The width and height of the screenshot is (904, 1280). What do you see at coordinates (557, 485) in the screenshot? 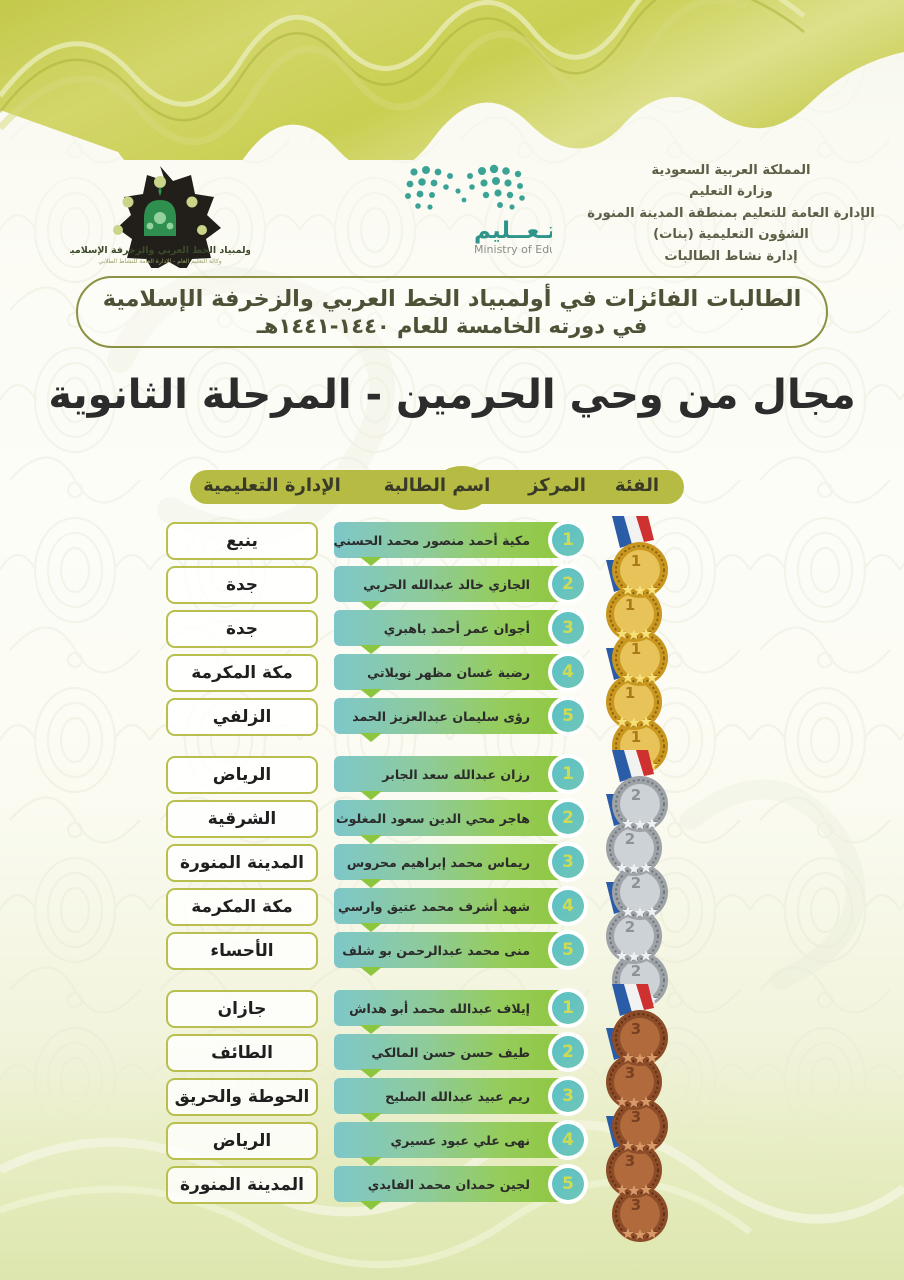
I see `column-header-rank: المركز` at bounding box center [557, 485].